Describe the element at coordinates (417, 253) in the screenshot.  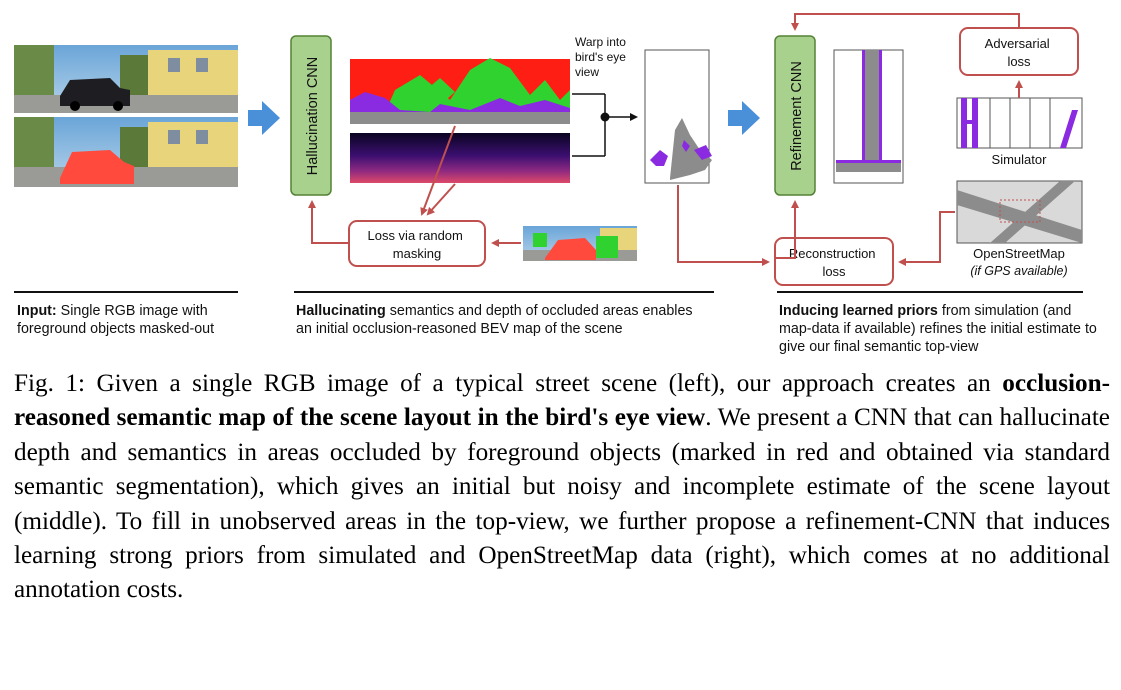
I see `random-masking-line2: masking` at that location.